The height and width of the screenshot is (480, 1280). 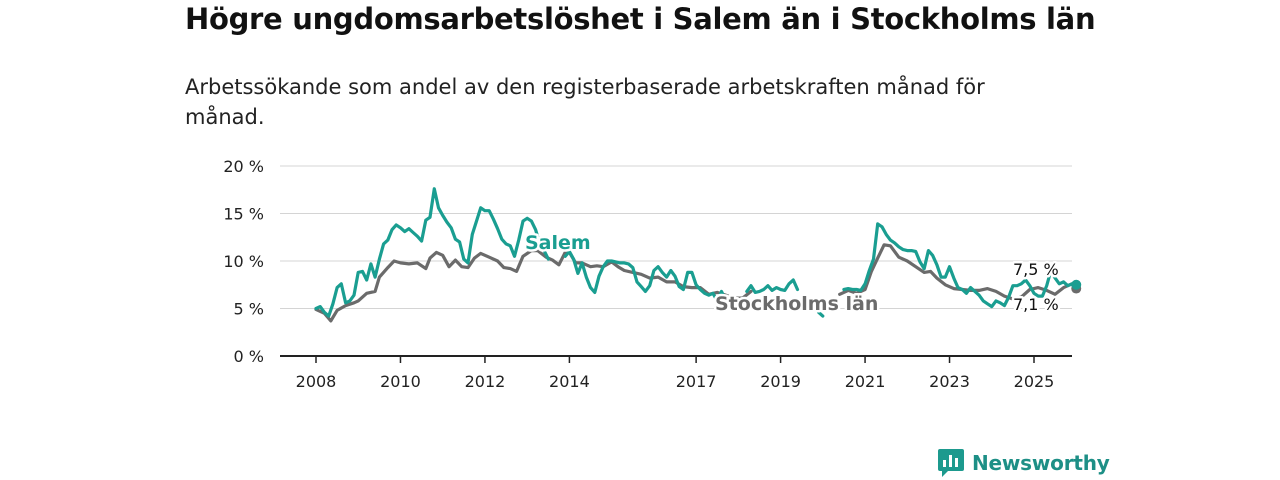 I want to click on y-tick-label: 20 %, so click(x=243, y=166).